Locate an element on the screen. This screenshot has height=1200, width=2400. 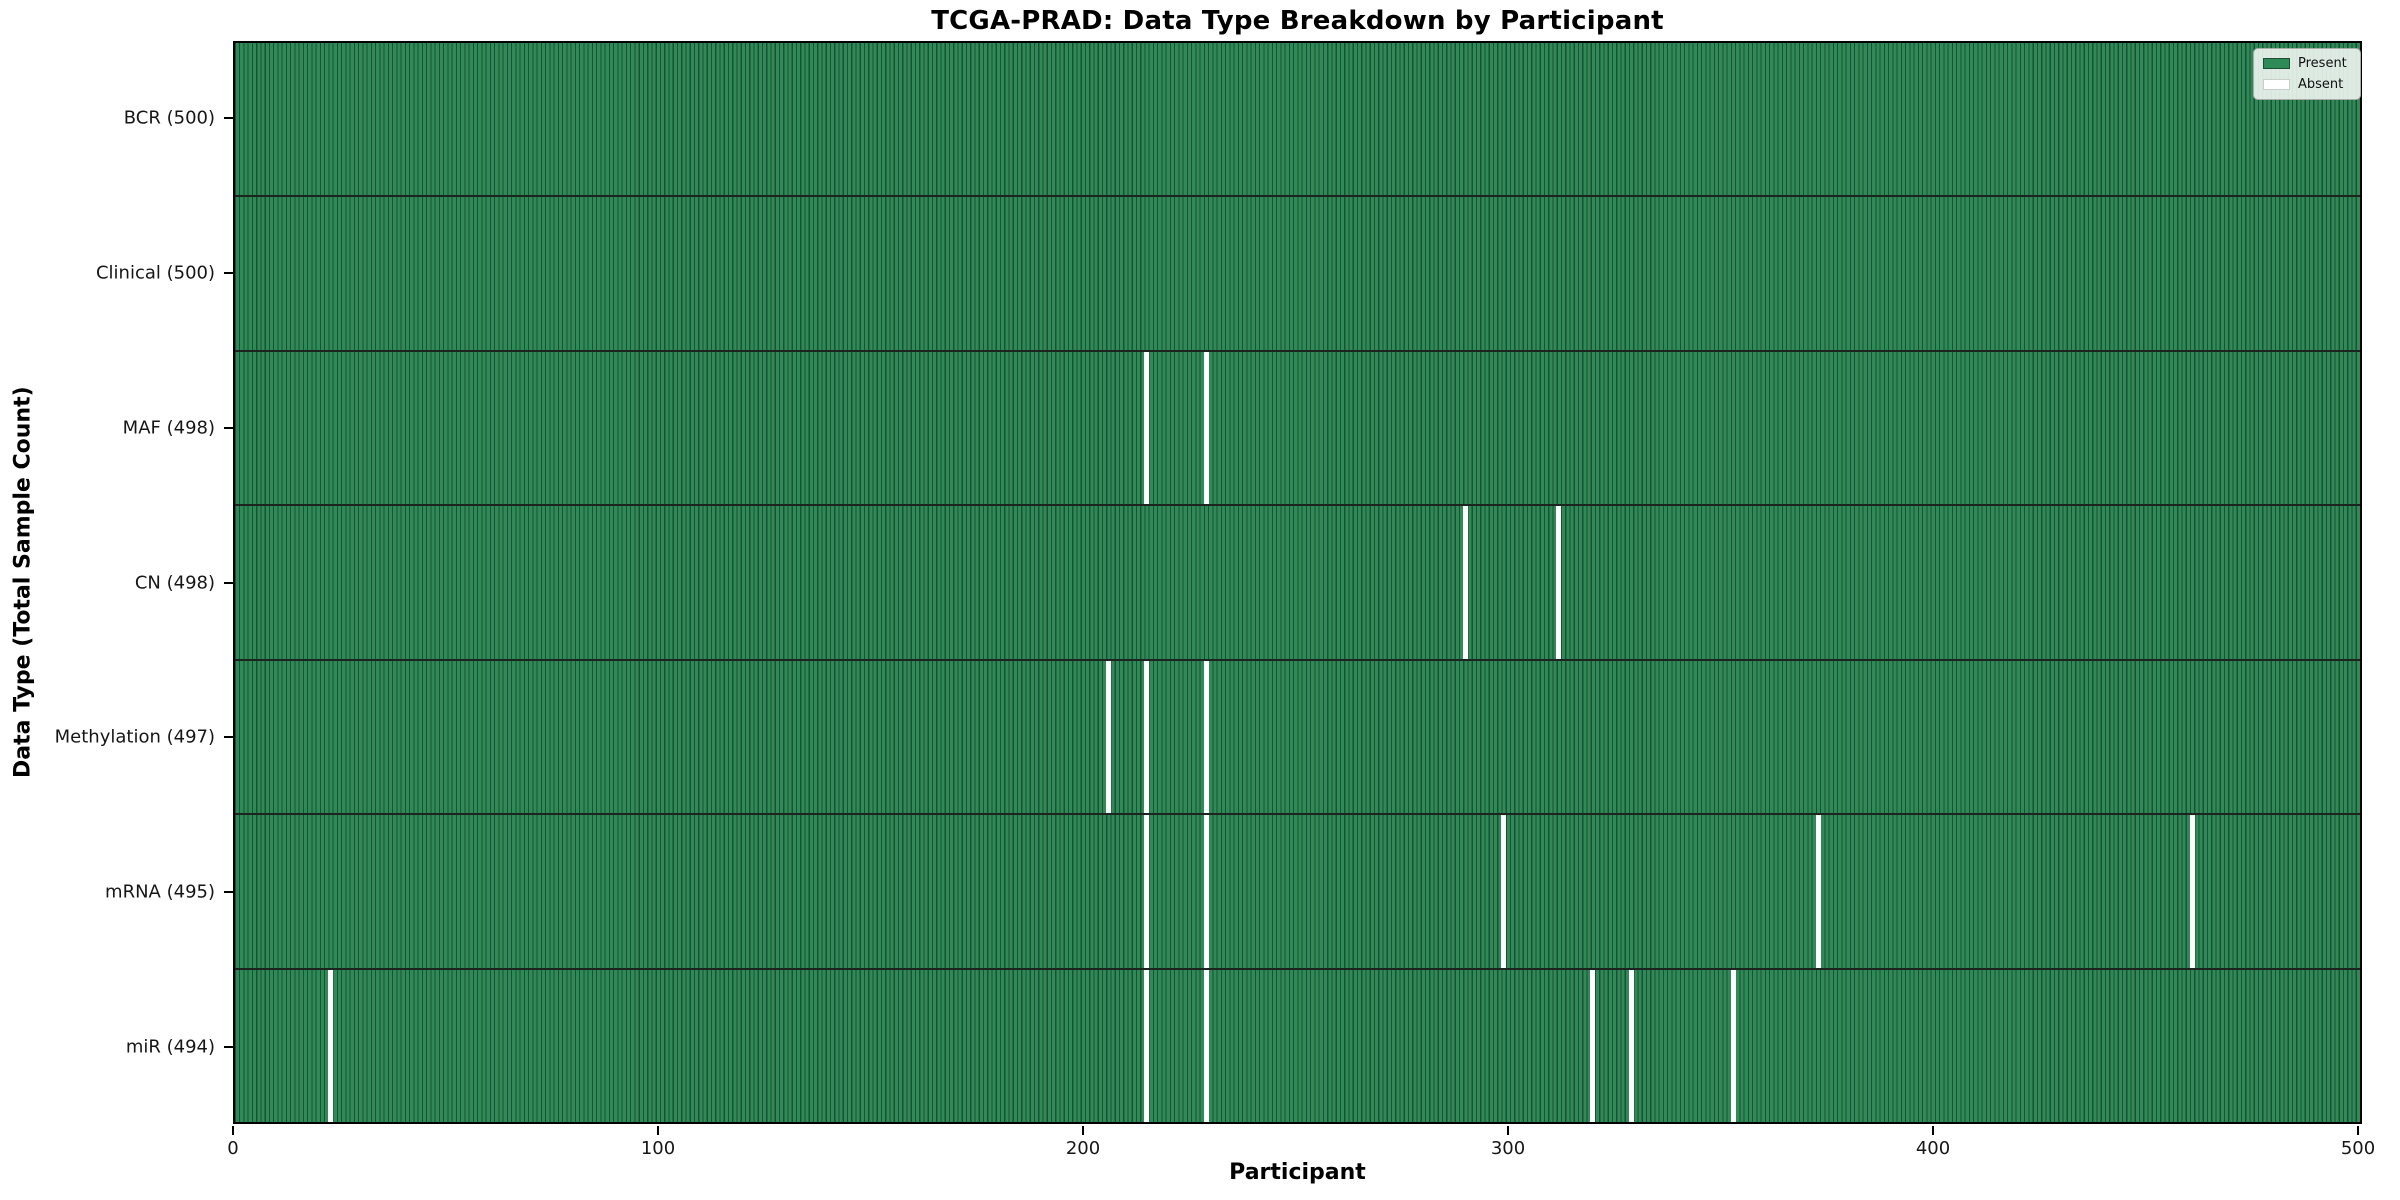
x-tick-label-500: 500 is located at coordinates (2358, 1148).